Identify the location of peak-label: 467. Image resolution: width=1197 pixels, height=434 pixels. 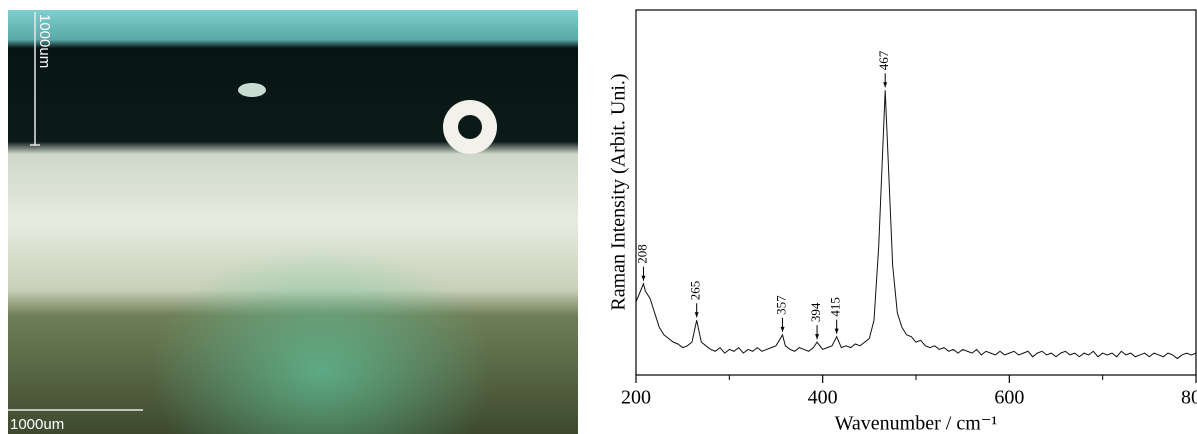
(883, 60).